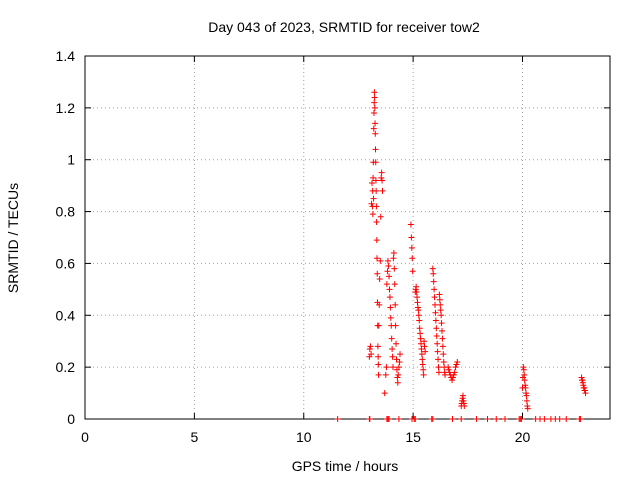 The image size is (640, 480). Describe the element at coordinates (304, 437) in the screenshot. I see `x-tick-label: 10` at that location.